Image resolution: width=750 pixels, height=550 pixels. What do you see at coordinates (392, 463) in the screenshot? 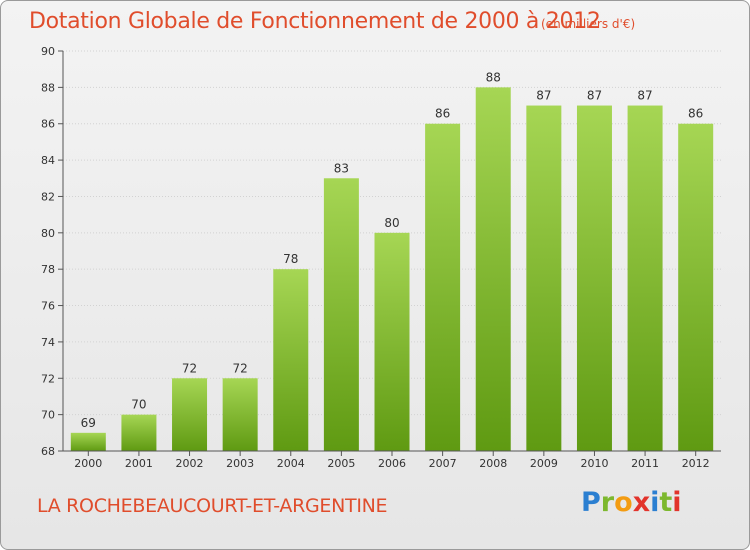
I see `x-tick-label: 2006` at bounding box center [392, 463].